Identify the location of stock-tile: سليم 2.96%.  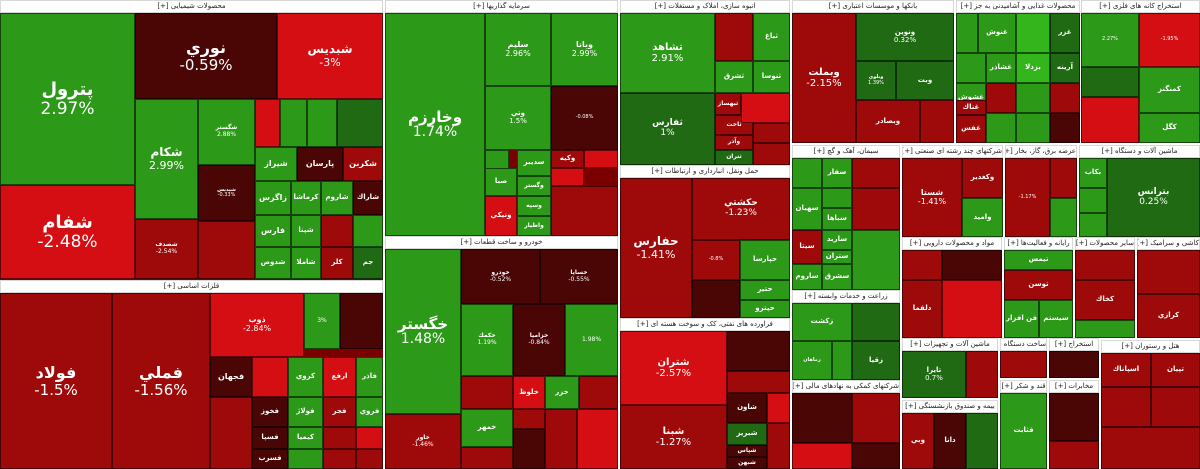
(518, 49).